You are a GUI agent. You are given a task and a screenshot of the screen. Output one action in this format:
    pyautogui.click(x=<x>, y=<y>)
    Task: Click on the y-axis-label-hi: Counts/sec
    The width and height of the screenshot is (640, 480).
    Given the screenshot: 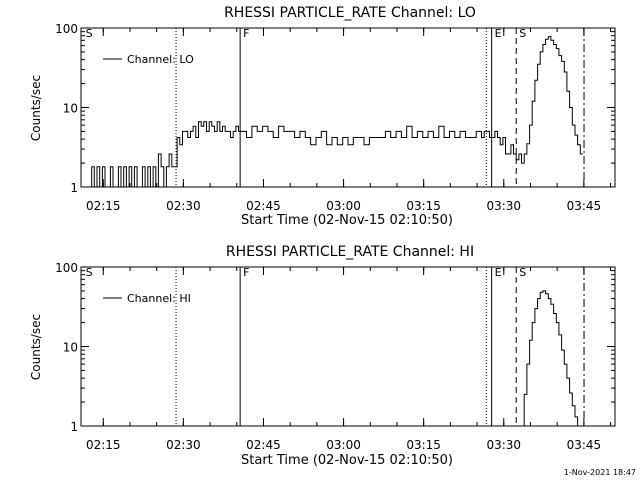 What is the action you would take?
    pyautogui.click(x=36, y=347)
    